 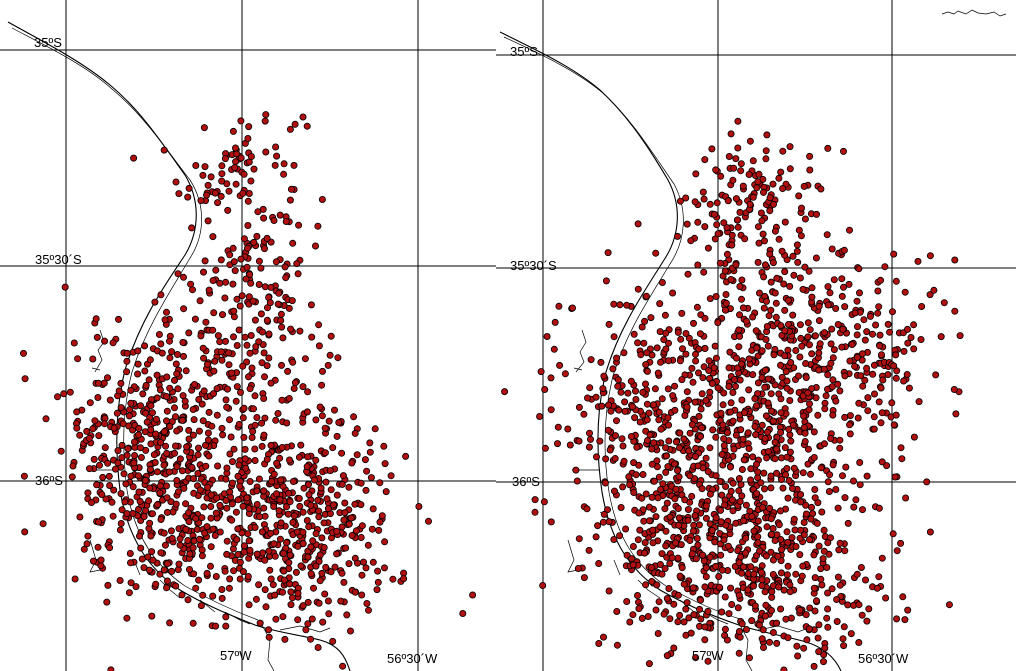 I want to click on label-lat-35: 35ºS, so click(x=48, y=42).